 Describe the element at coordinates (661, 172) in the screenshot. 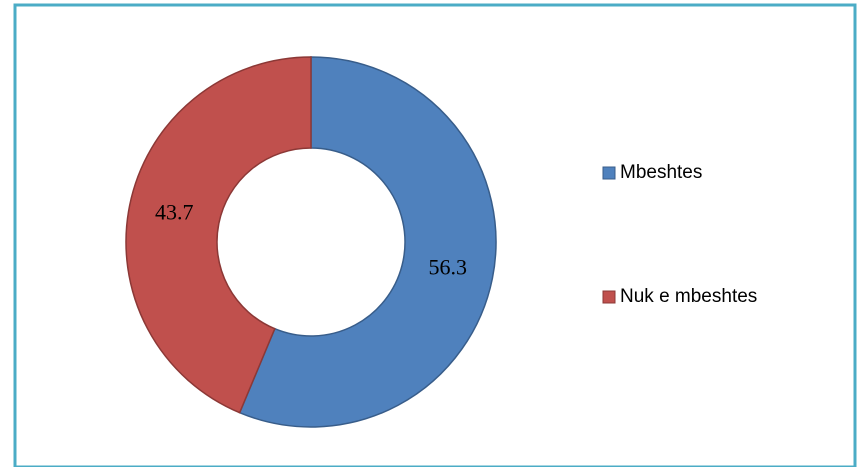

I see `legend-label: Mbeshtes` at that location.